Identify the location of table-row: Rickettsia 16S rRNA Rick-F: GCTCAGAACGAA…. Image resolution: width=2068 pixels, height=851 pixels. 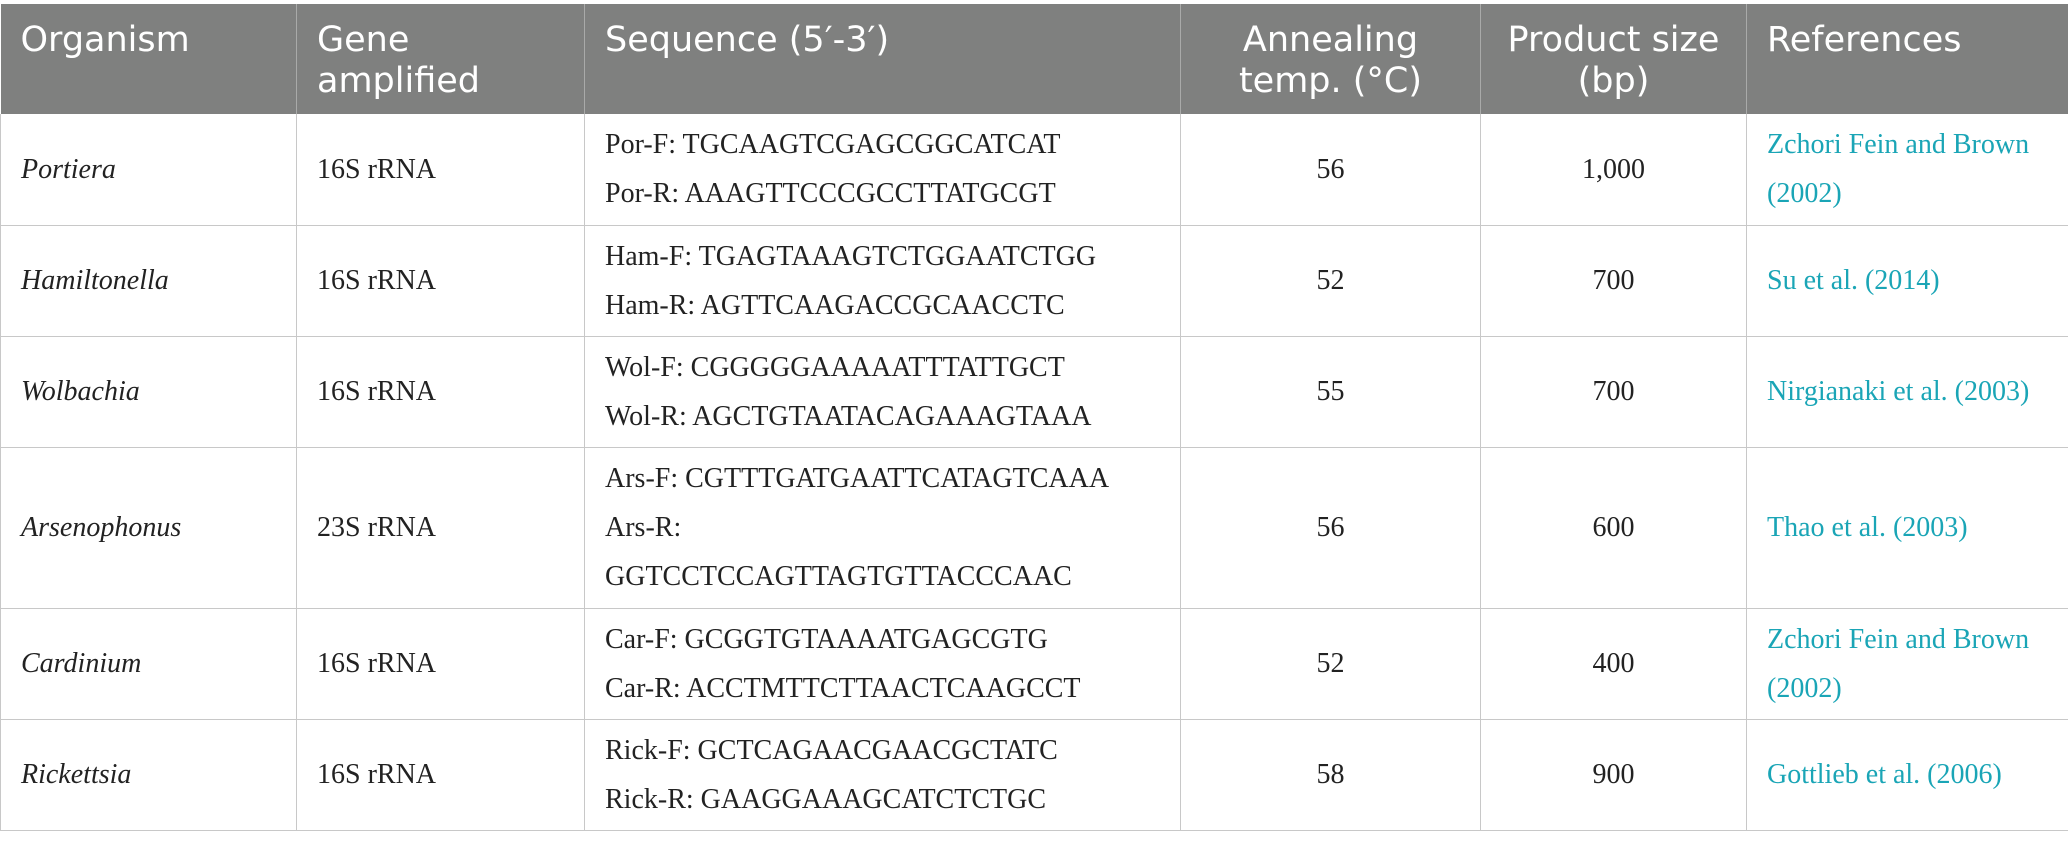
(1034, 774).